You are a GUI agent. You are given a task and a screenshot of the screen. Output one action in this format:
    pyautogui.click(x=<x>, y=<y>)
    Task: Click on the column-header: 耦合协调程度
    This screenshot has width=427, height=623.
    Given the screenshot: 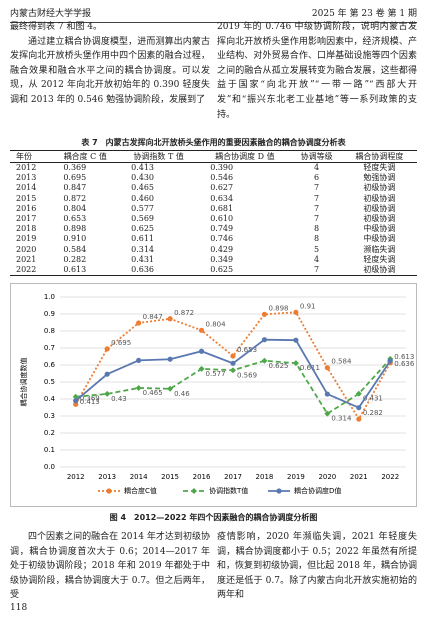 What is the action you would take?
    pyautogui.click(x=379, y=156)
    